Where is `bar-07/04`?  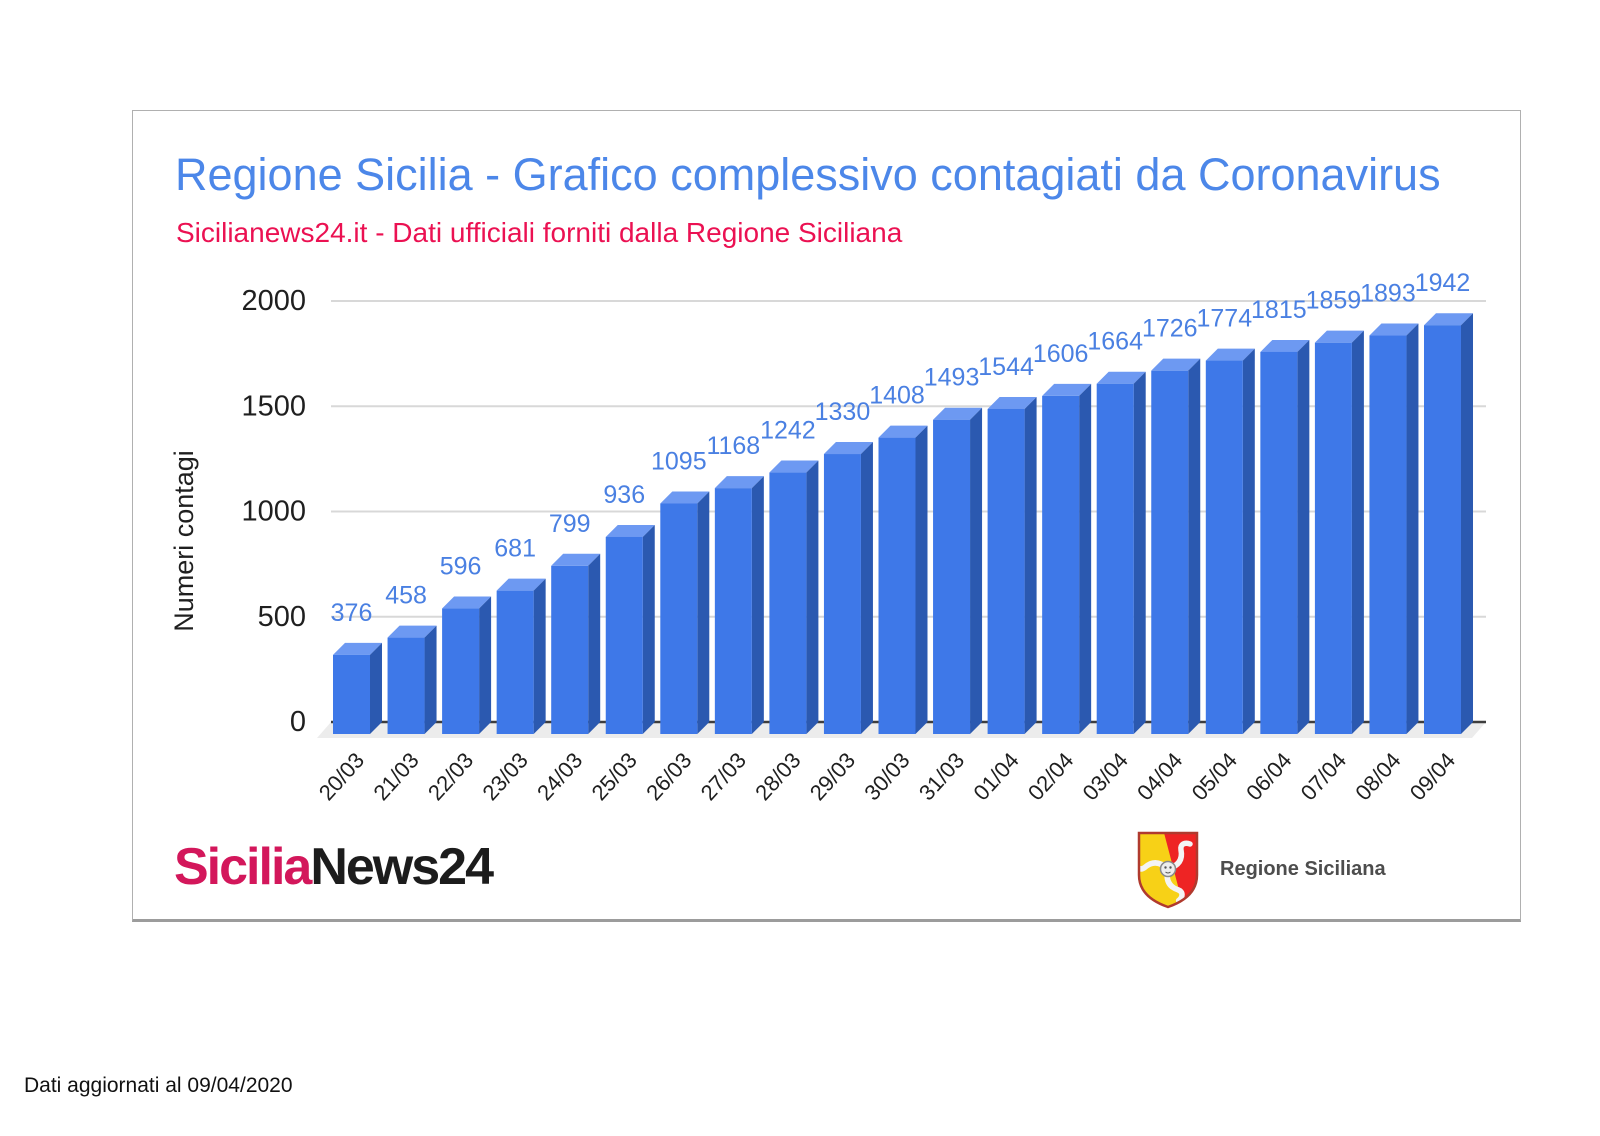 bar-07/04 is located at coordinates (1339, 532).